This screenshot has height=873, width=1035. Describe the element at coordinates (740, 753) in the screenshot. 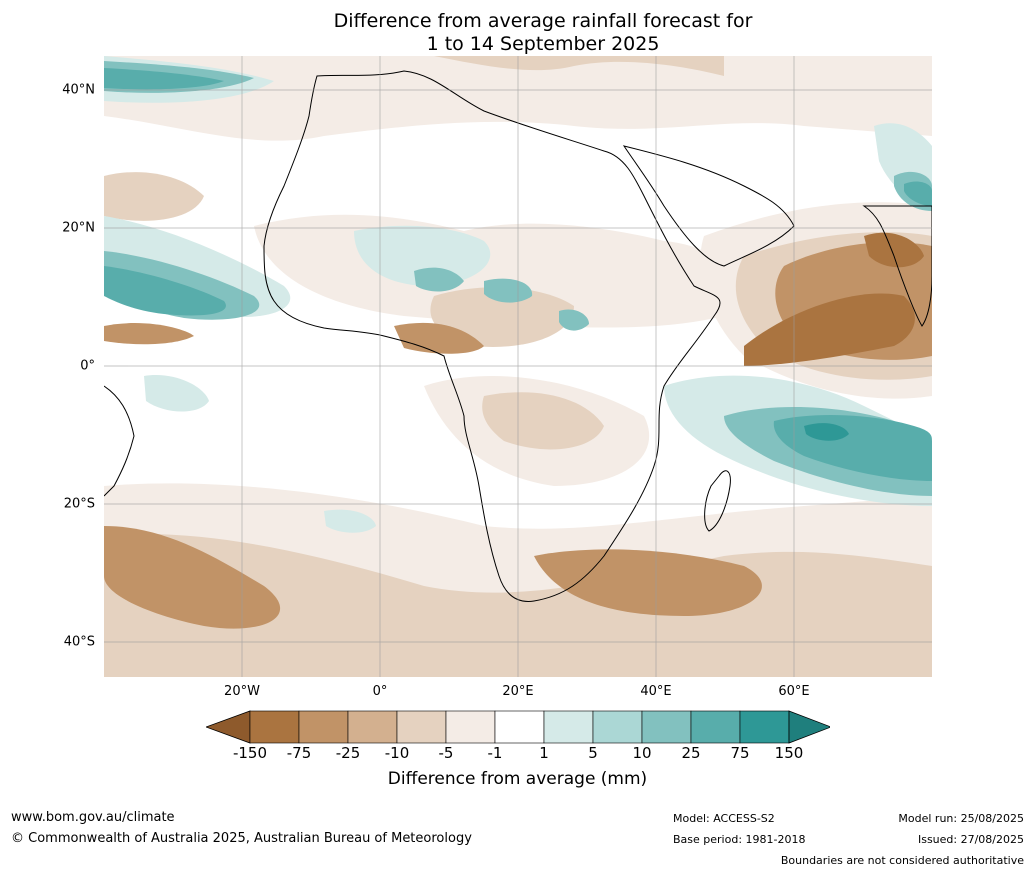

I see `colorbar-tick-label: 75` at that location.